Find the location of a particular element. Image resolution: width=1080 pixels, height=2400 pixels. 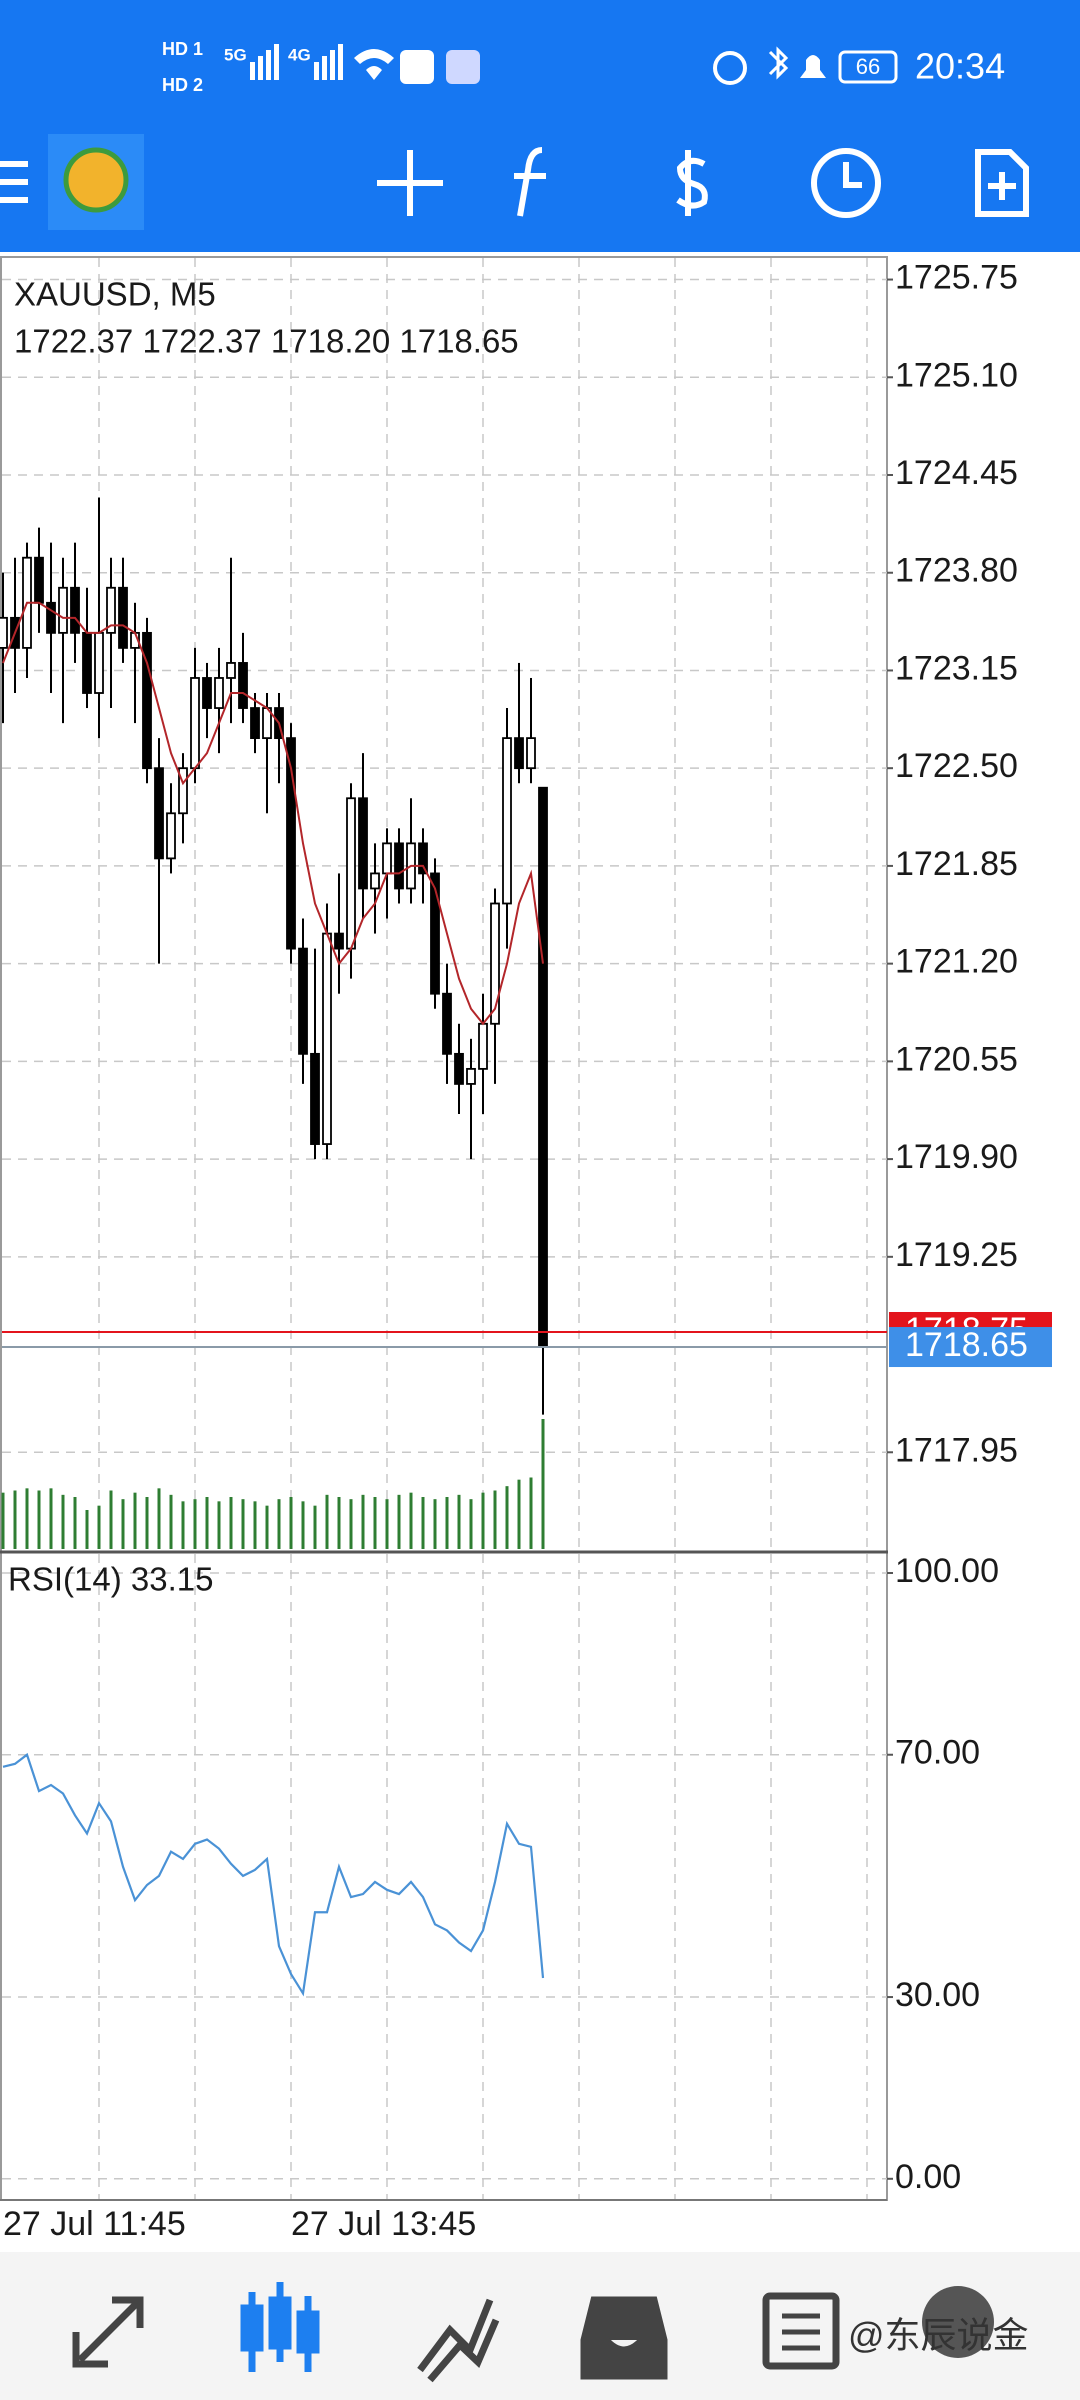

nav-settings is located at coordinates (958, 2322).